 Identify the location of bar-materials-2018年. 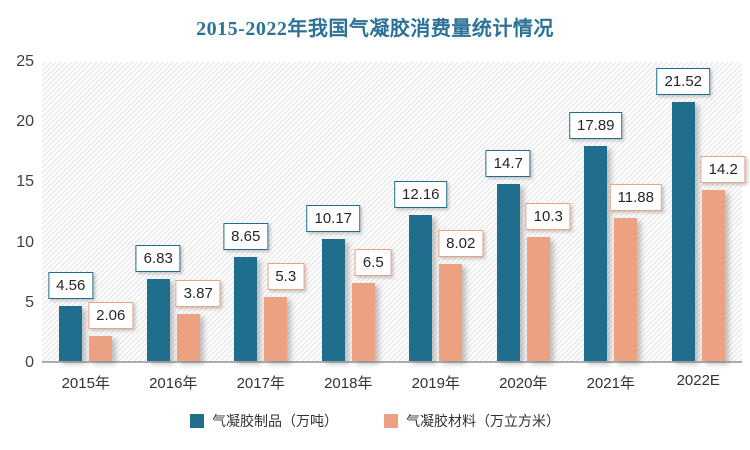
(363, 321).